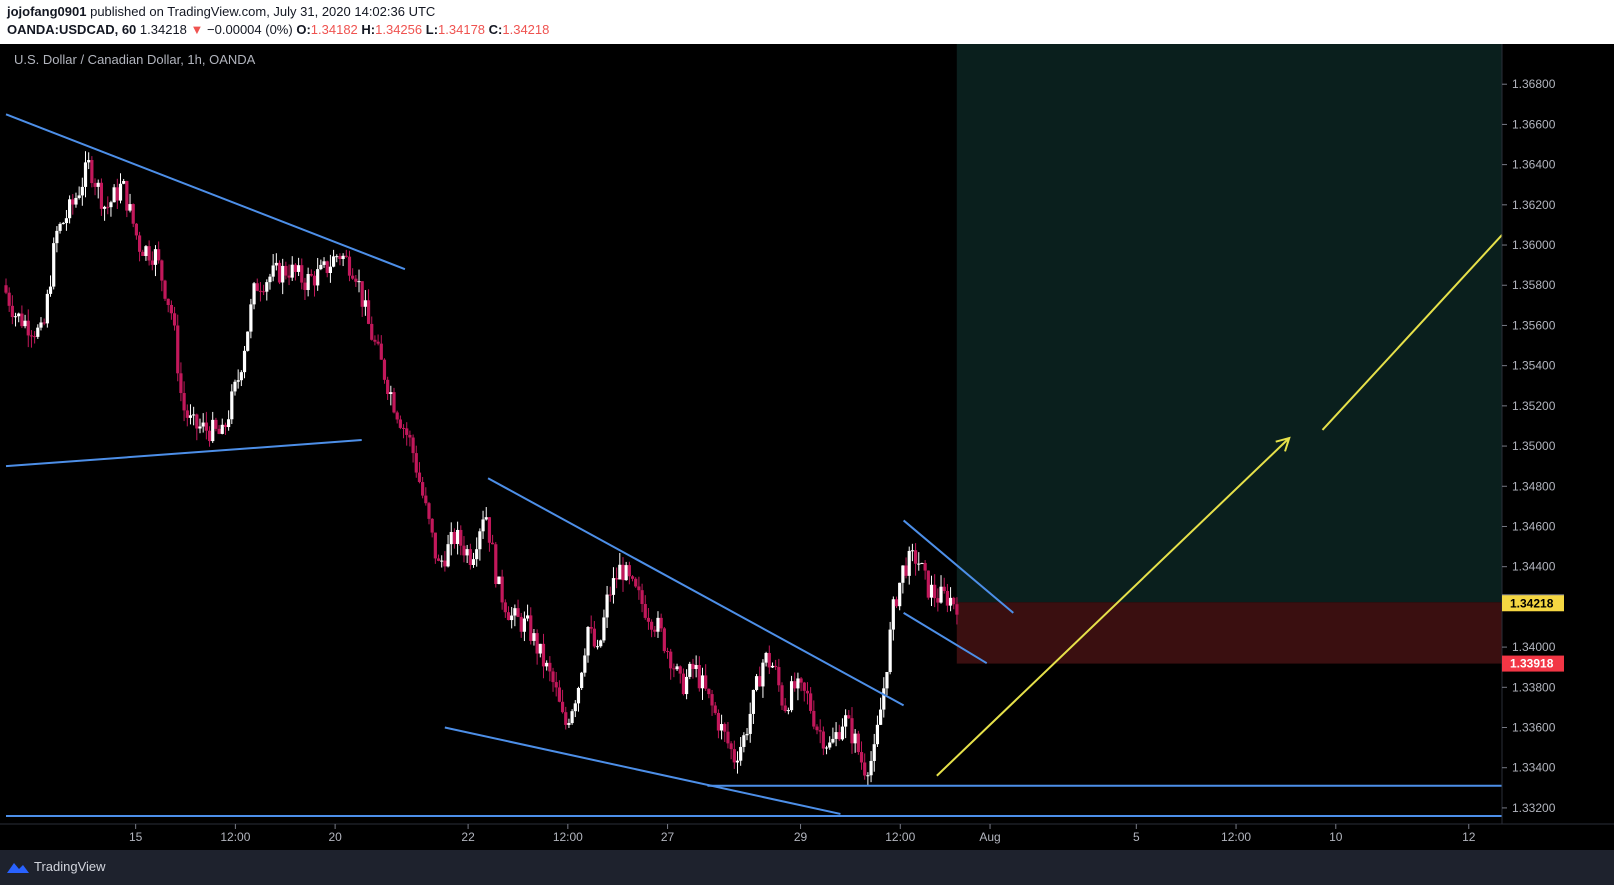 Image resolution: width=1614 pixels, height=885 pixels. I want to click on author-name: jojofang0901, so click(47, 11).